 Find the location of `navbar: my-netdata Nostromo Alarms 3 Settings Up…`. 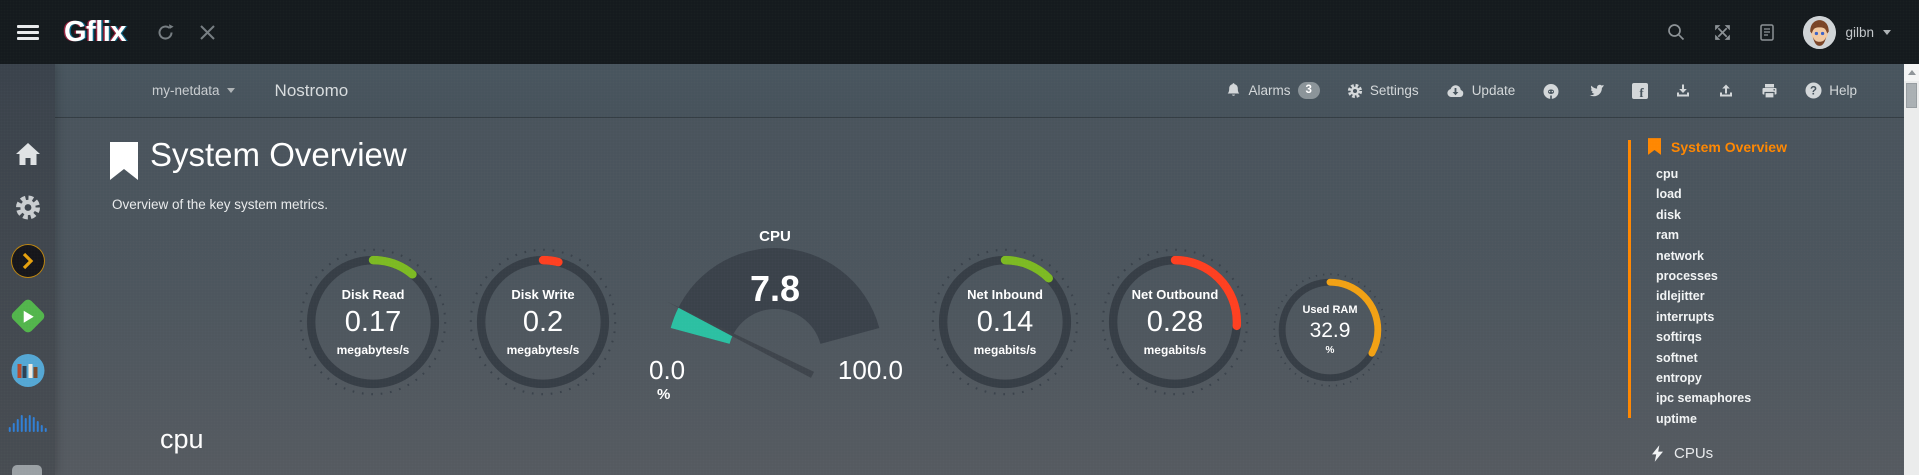

navbar: my-netdata Nostromo Alarms 3 Settings Up… is located at coordinates (959, 91).